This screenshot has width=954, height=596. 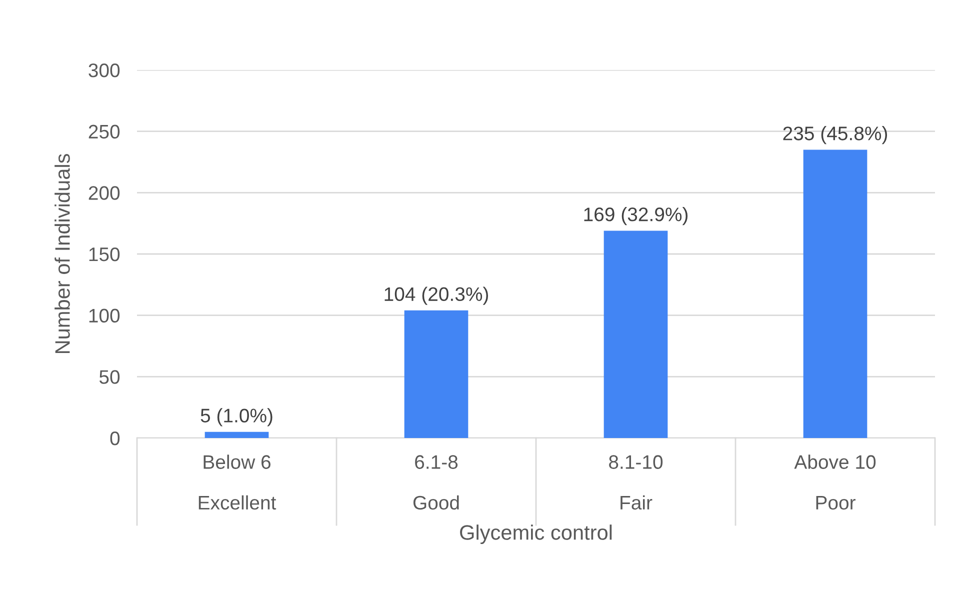 I want to click on data-label: 5 (1.0%), so click(x=236, y=417).